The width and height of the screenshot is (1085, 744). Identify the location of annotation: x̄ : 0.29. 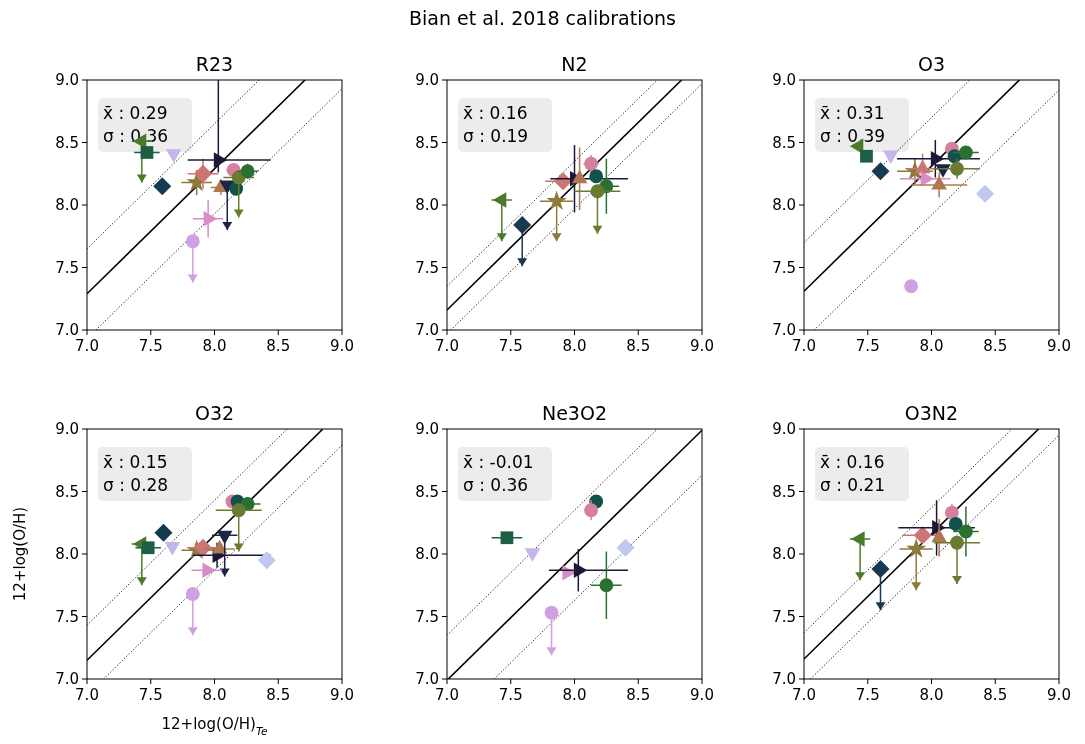
(135, 113).